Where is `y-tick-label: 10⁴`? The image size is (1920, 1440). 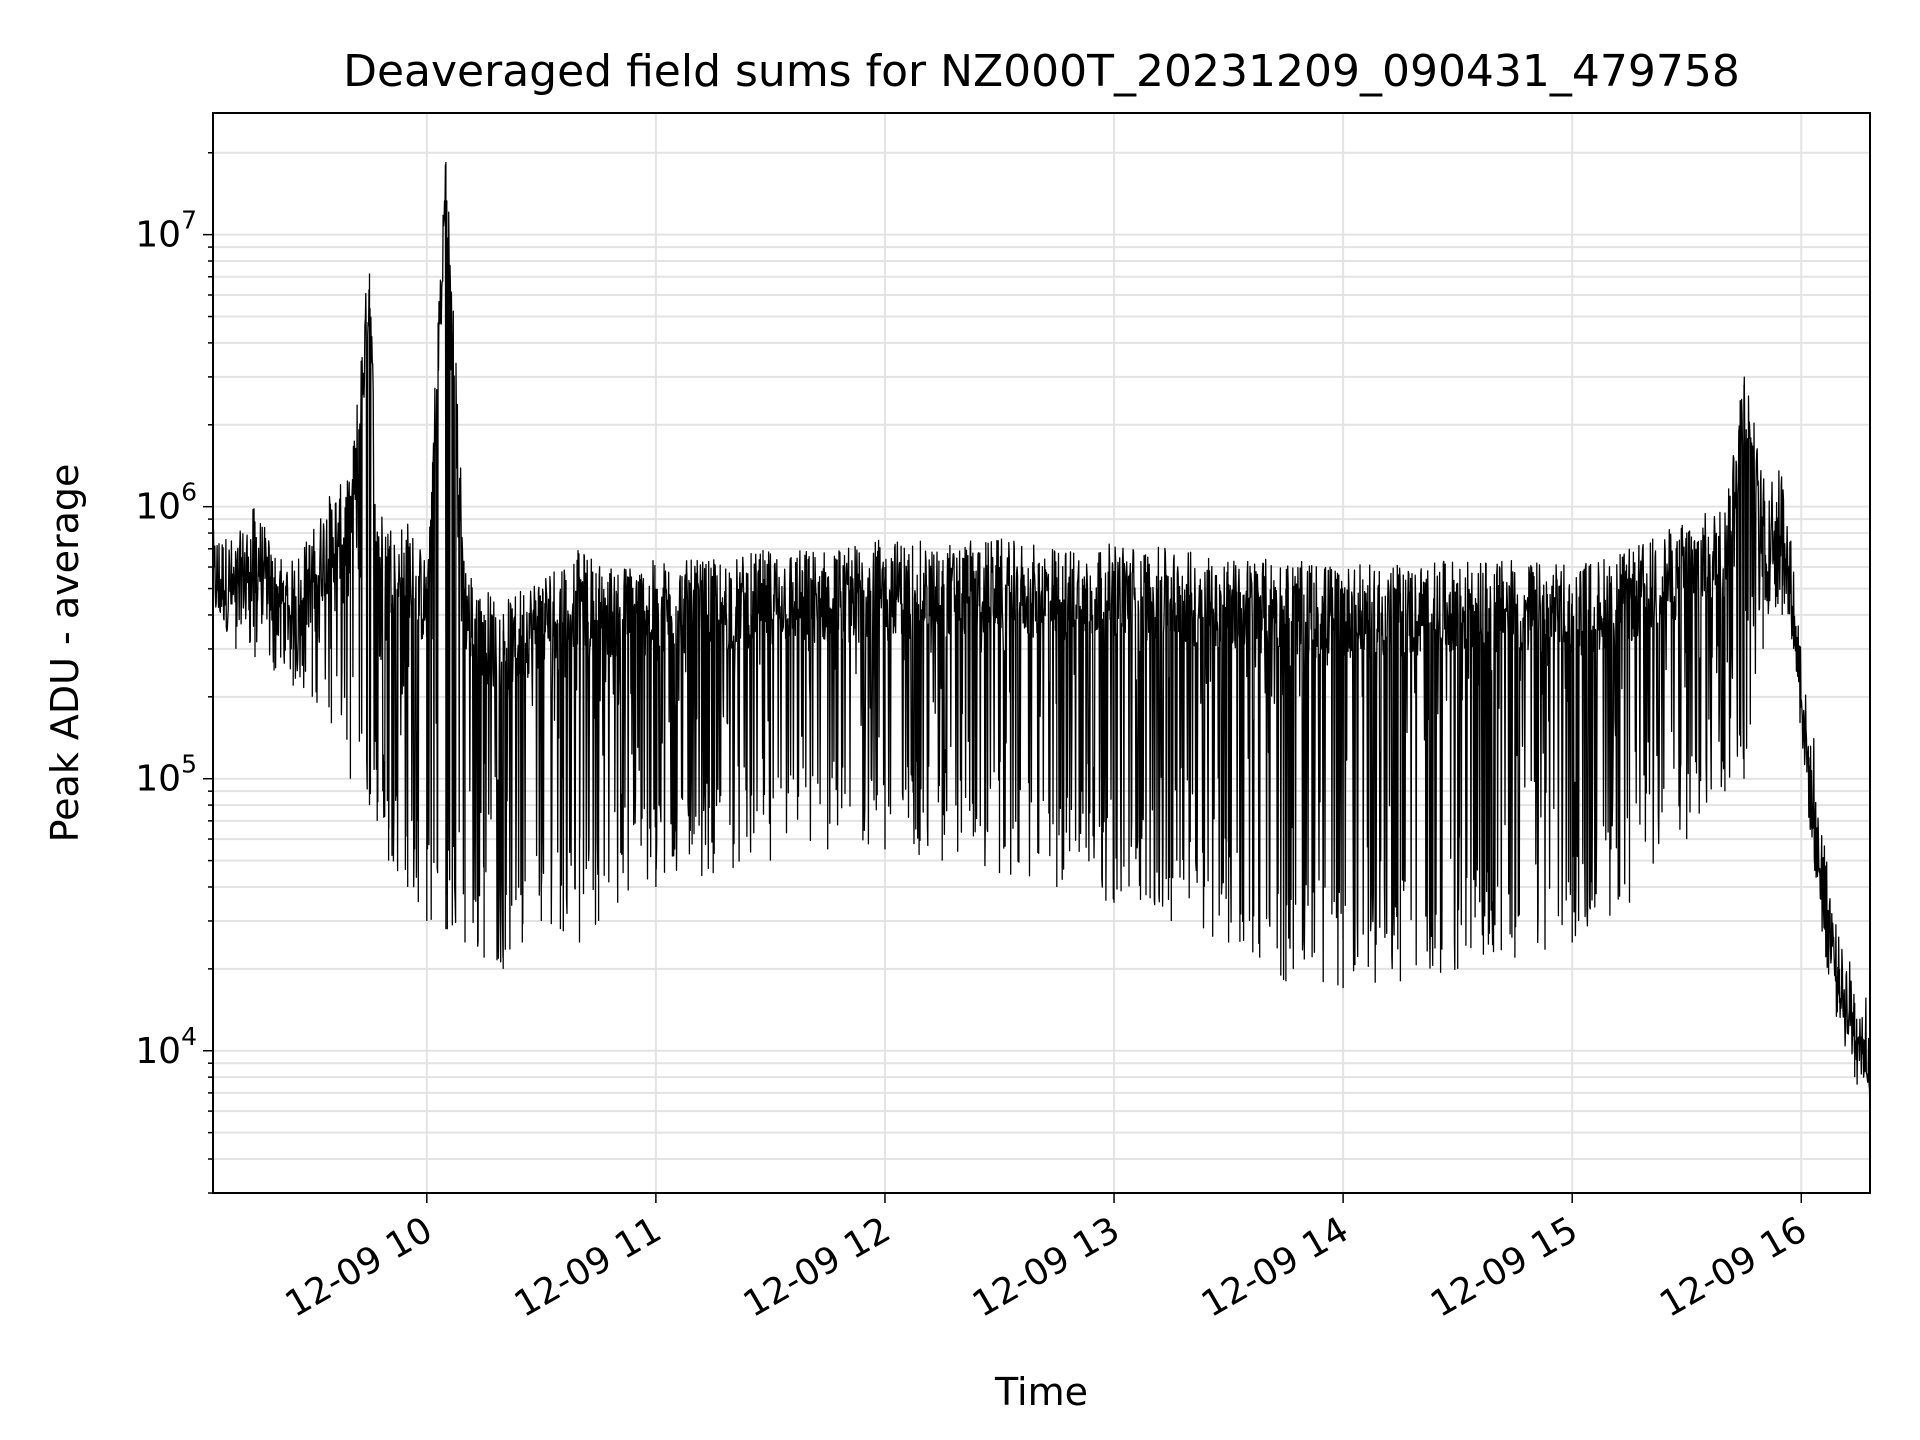
y-tick-label: 10⁴ is located at coordinates (166, 1047).